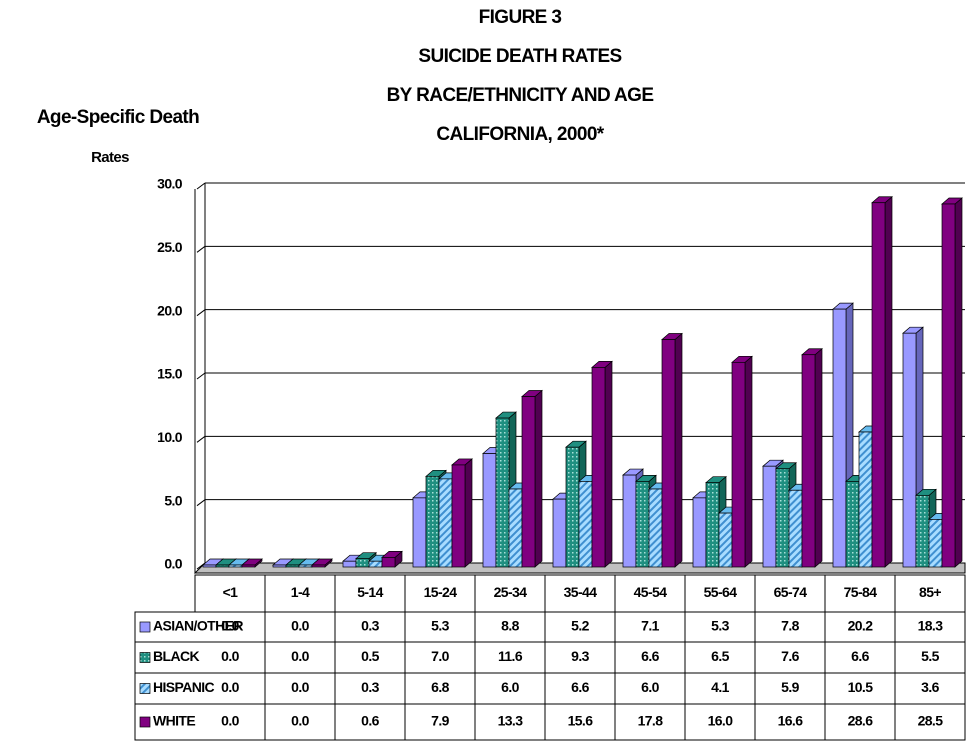 The width and height of the screenshot is (968, 749). Describe the element at coordinates (441, 592) in the screenshot. I see `x-tick-label: 15-24` at that location.